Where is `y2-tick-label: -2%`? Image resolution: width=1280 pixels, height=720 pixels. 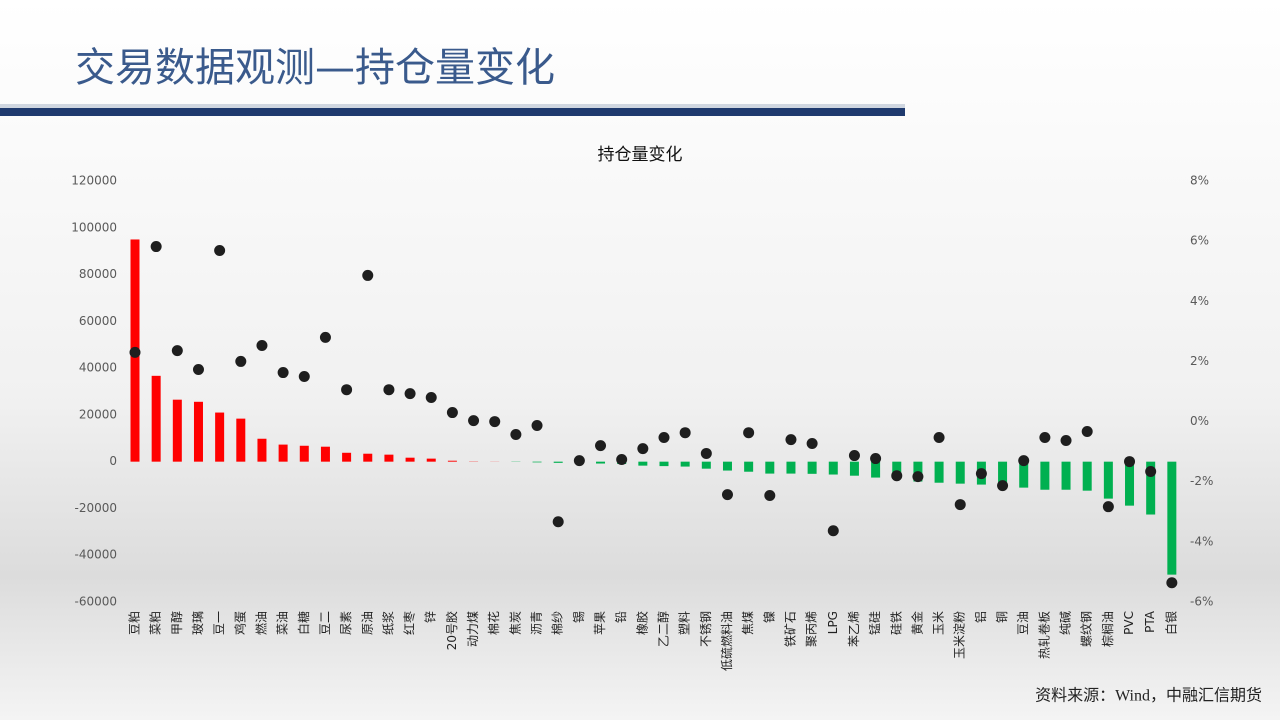 y2-tick-label: -2% is located at coordinates (1201, 481).